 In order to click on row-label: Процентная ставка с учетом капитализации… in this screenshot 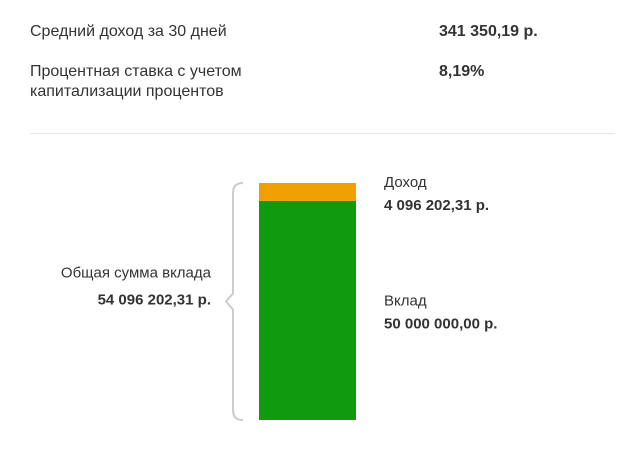, I will do `click(136, 81)`.